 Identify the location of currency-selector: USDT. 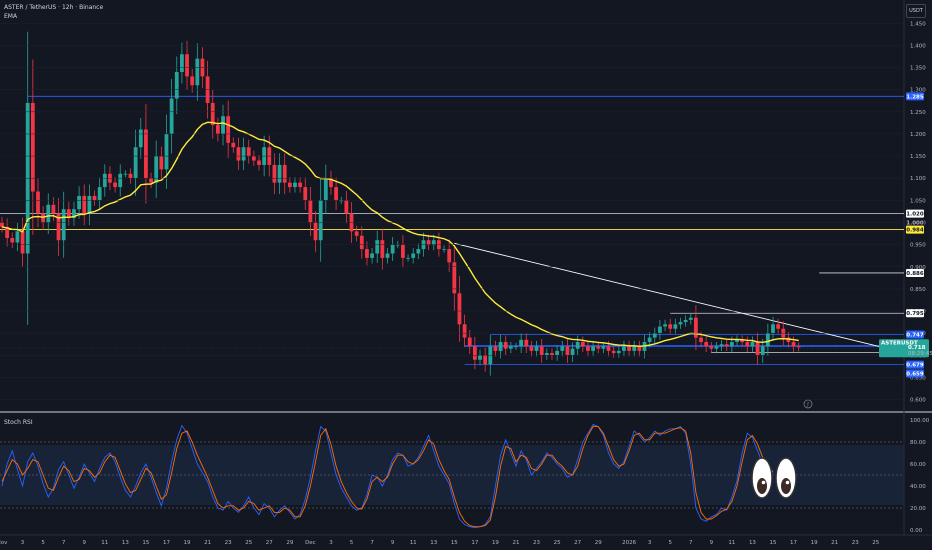
(916, 11).